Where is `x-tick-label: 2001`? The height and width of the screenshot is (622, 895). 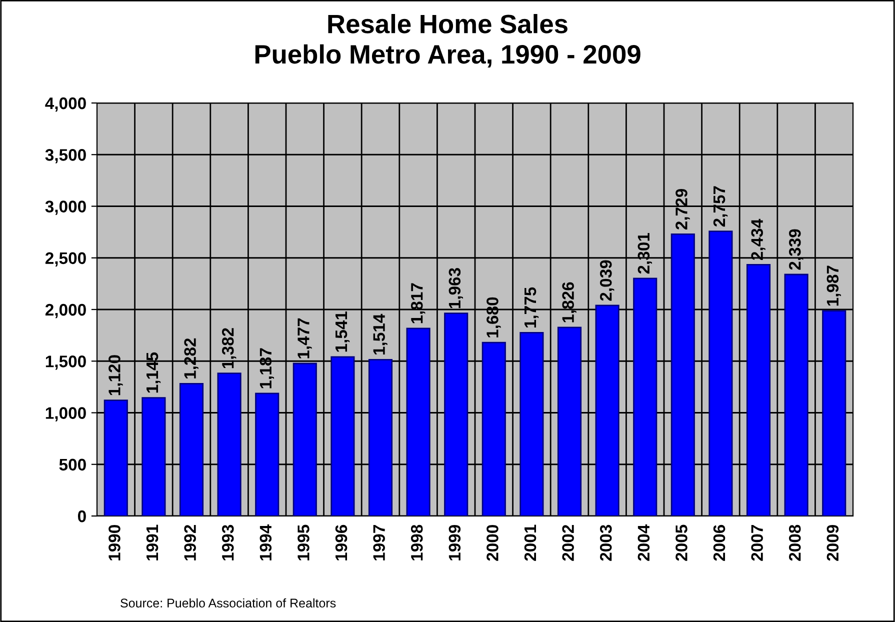
x-tick-label: 2001 is located at coordinates (530, 542).